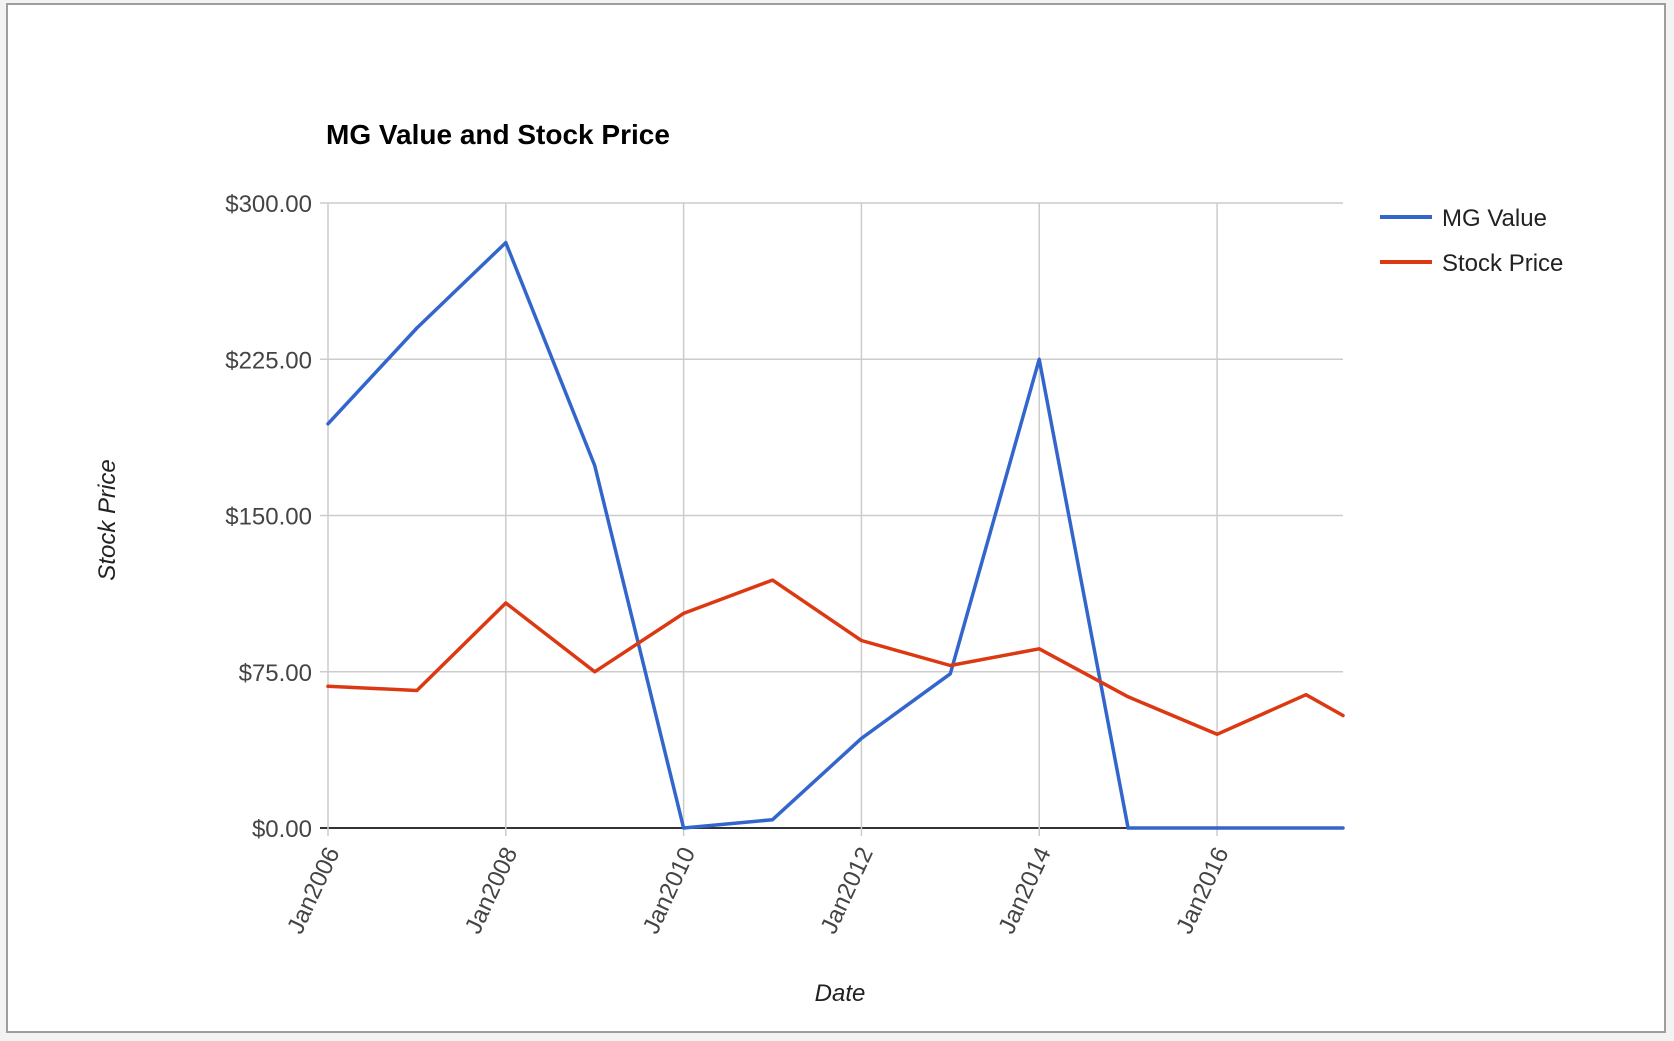  I want to click on x-tick-label: Jan2006, so click(313, 890).